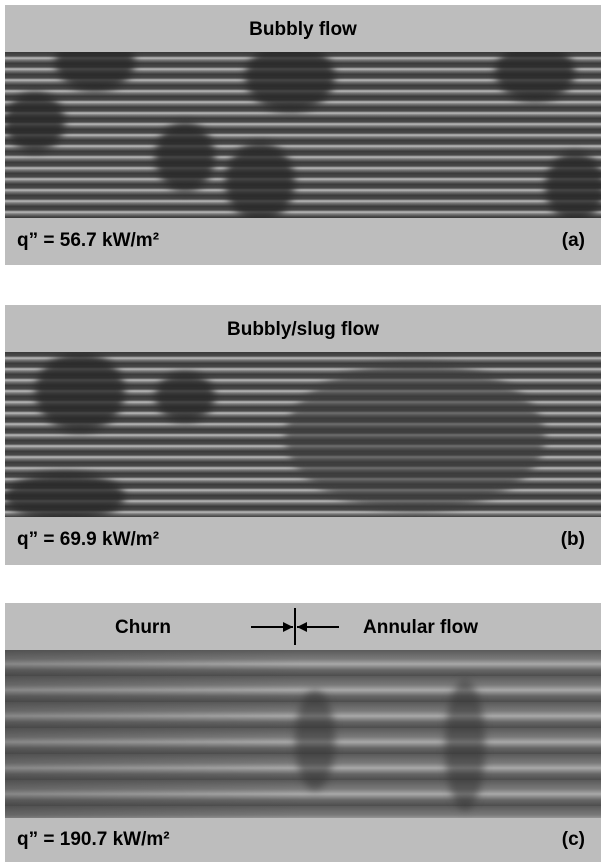 Image resolution: width=606 pixels, height=862 pixels. I want to click on panel-title: Bubbly/slug flow, so click(303, 329).